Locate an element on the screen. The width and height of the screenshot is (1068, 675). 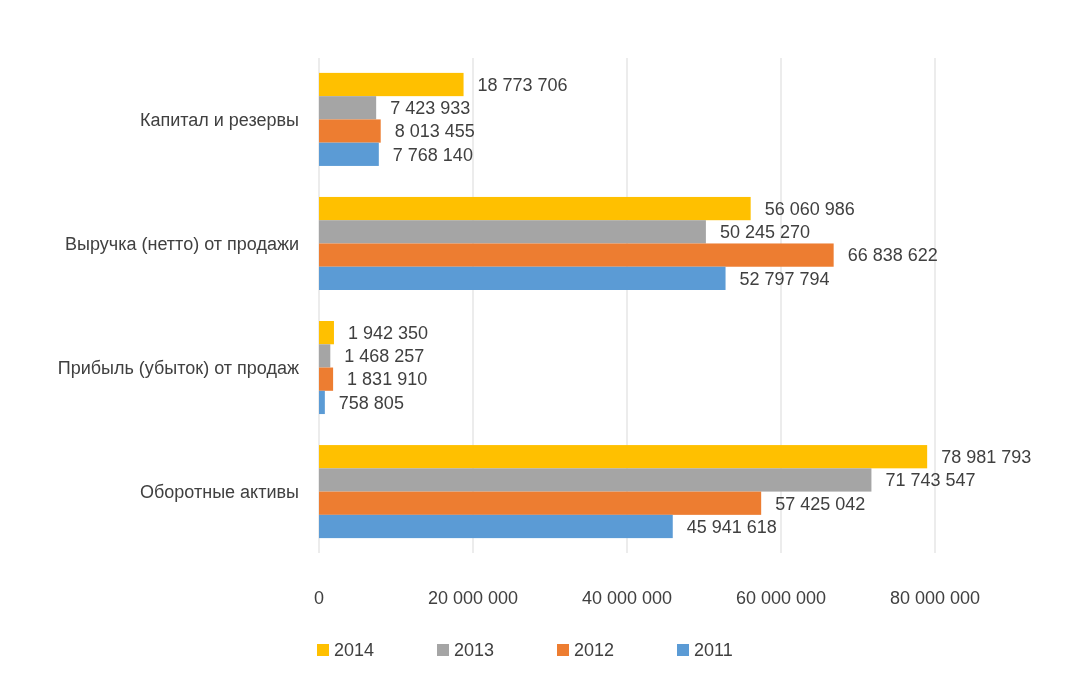
y-tick-label: Капитал и резервы is located at coordinates (219, 119).